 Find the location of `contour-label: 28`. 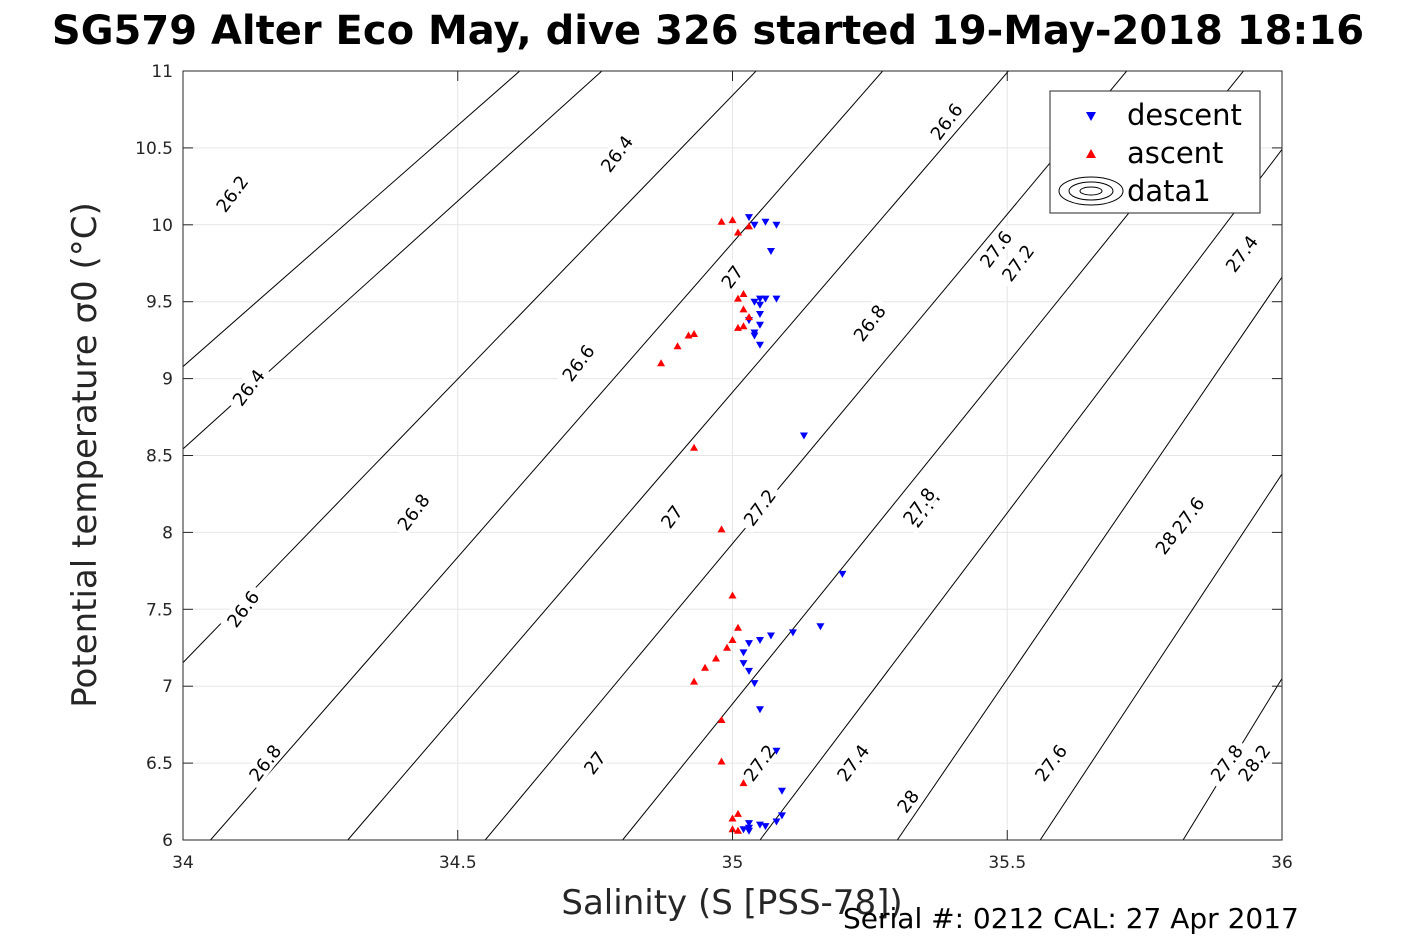

contour-label: 28 is located at coordinates (907, 801).